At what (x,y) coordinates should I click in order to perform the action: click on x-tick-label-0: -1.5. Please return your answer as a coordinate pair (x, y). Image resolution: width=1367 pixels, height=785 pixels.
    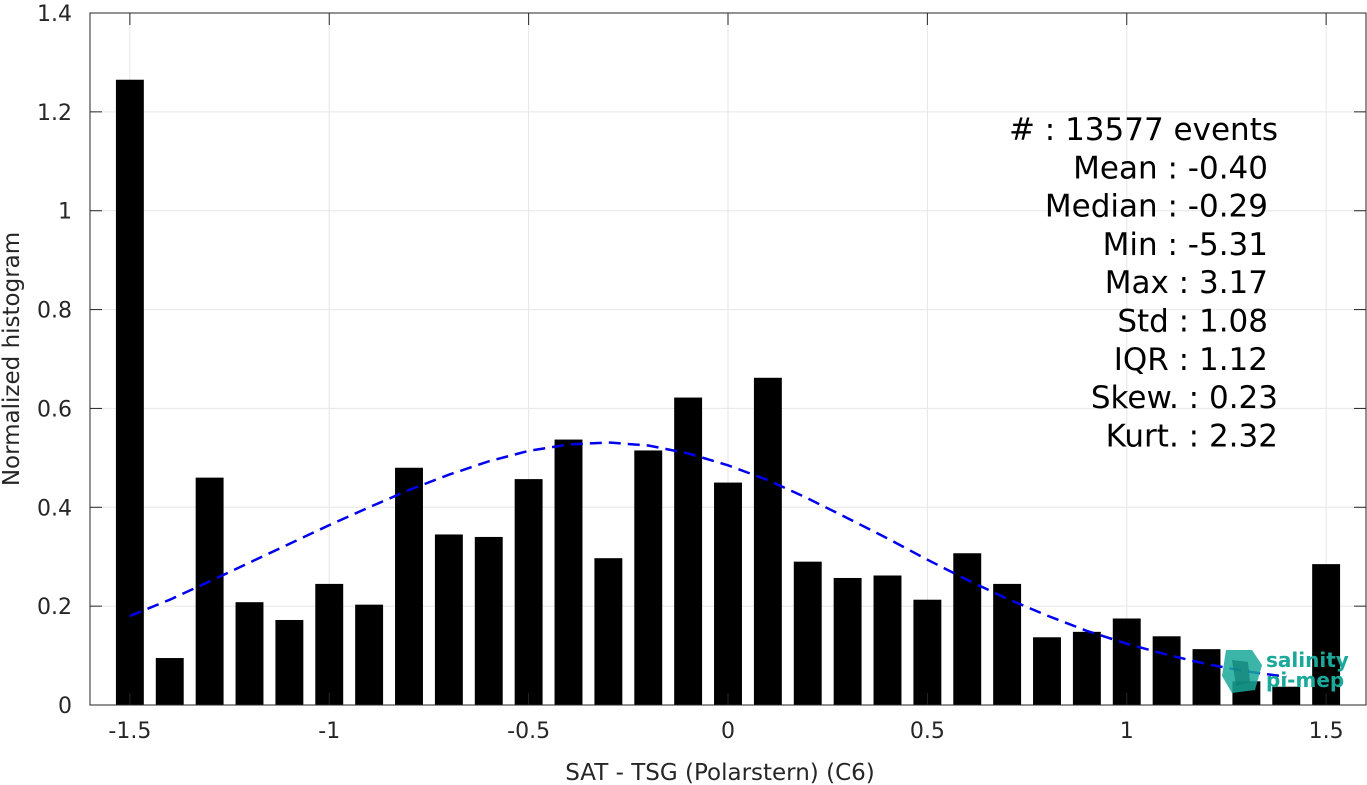
    Looking at the image, I should click on (129, 731).